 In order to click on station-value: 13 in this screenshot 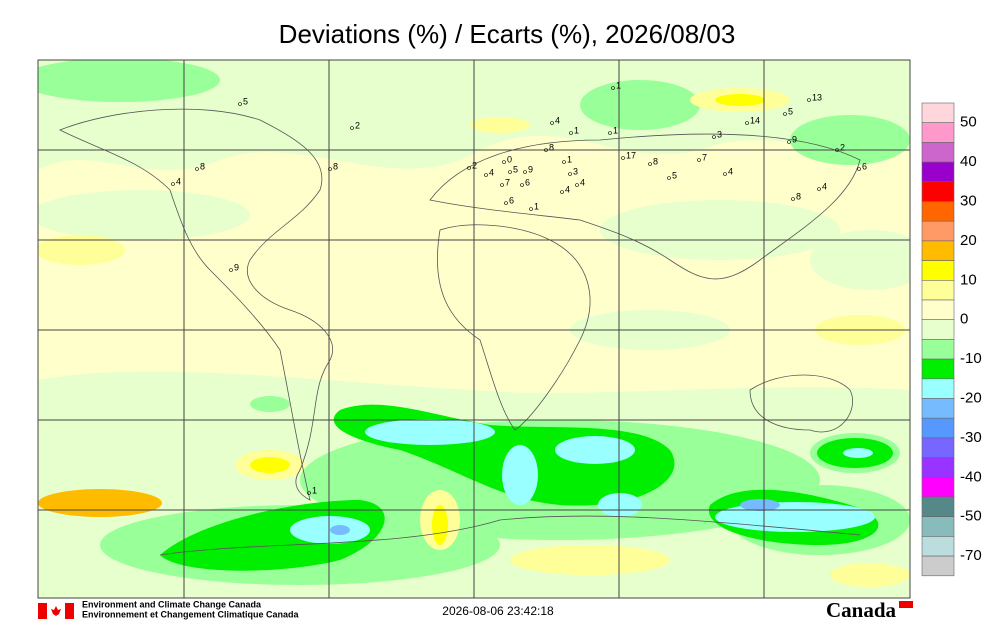, I will do `click(817, 97)`.